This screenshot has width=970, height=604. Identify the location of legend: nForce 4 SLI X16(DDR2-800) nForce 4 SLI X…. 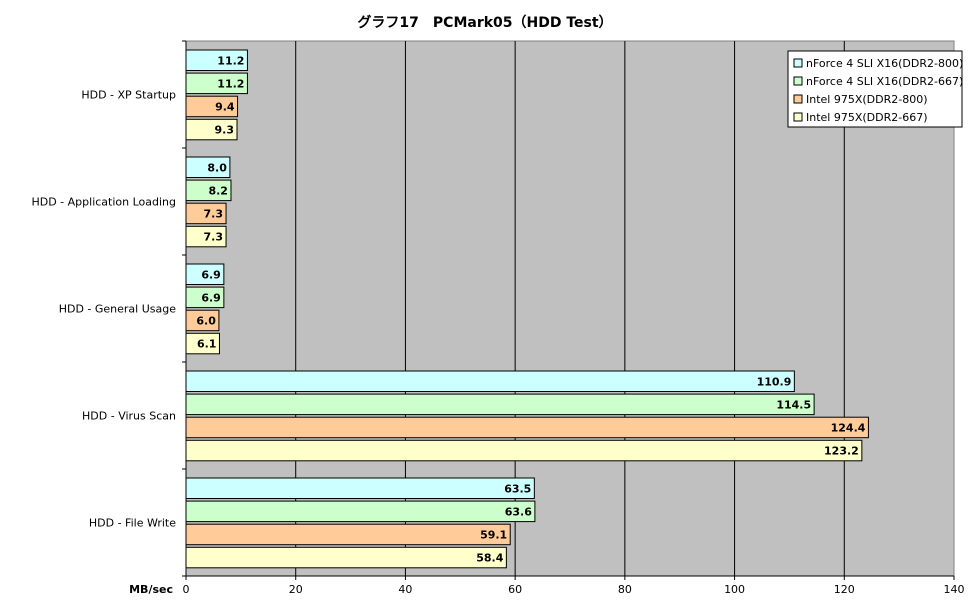
(875, 89).